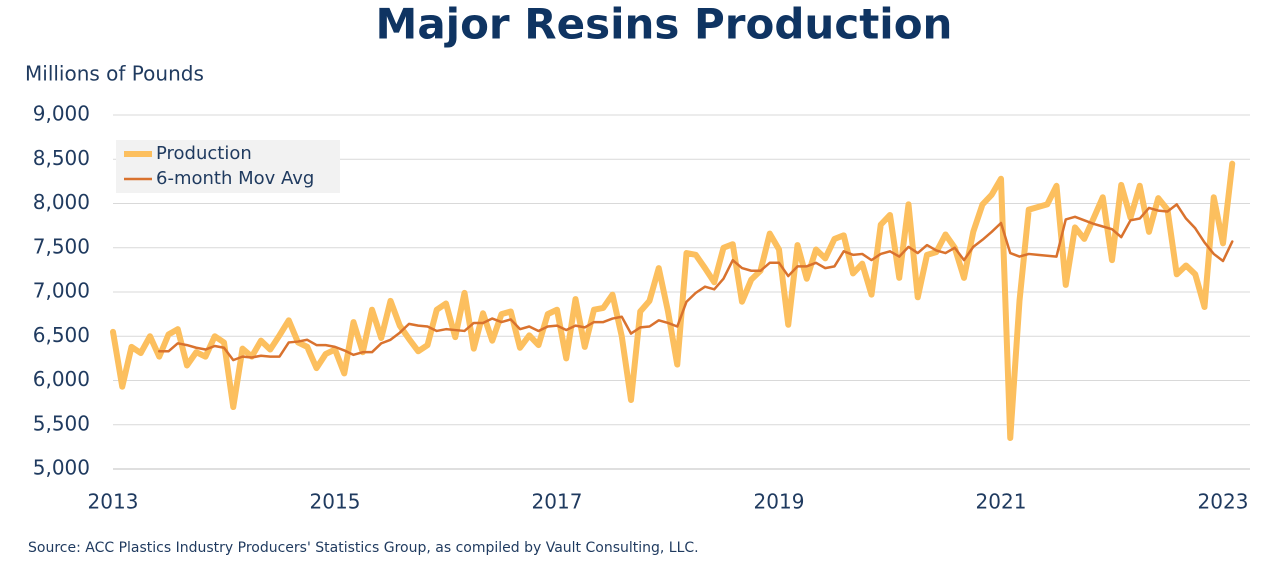 The width and height of the screenshot is (1280, 563). I want to click on x-tick-label: 2021, so click(1001, 502).